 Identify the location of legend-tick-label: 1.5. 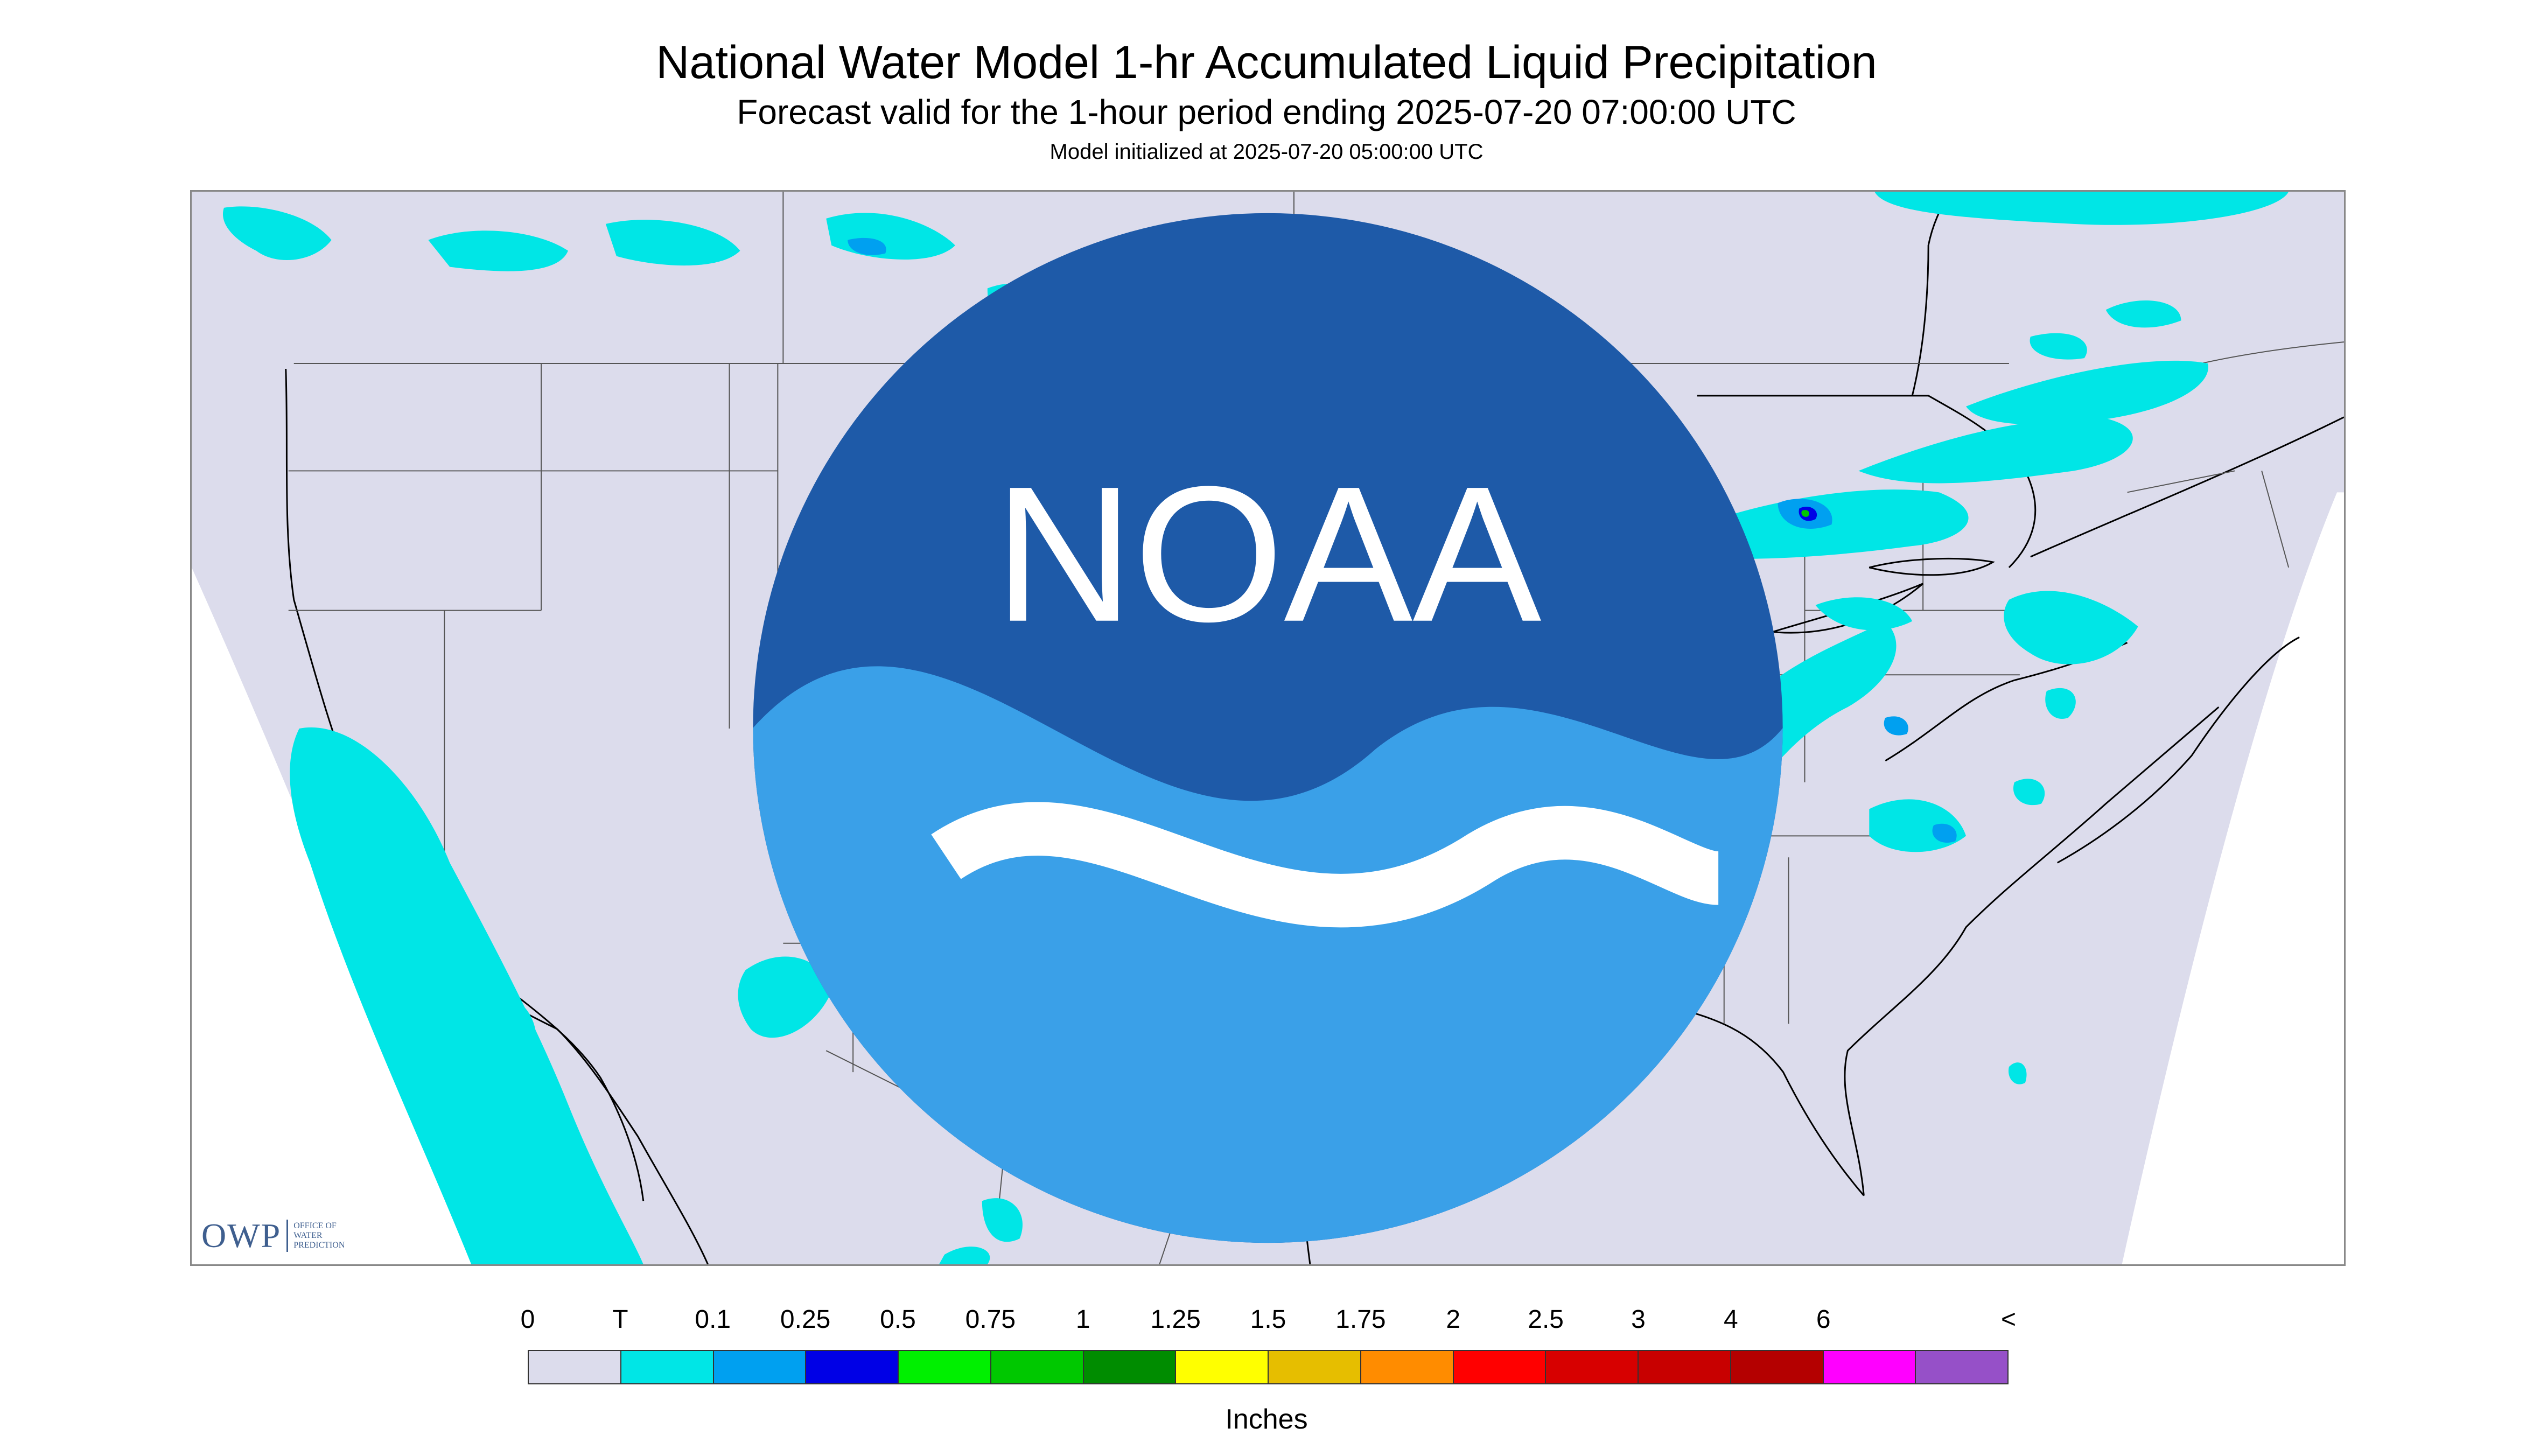
(1268, 1319).